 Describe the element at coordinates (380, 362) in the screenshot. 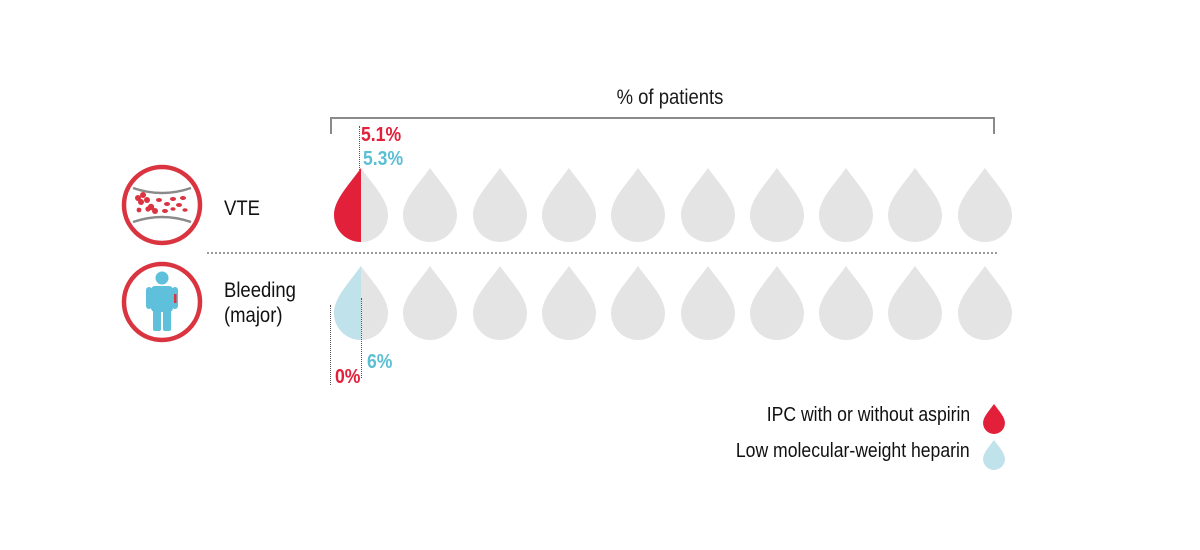

I see `bleeding-lmwh-value: 6%` at that location.